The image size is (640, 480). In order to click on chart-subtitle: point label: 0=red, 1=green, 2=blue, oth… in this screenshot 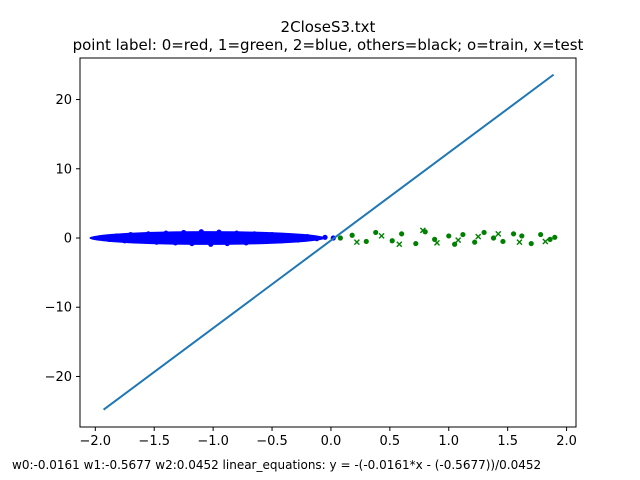, I will do `click(328, 45)`.